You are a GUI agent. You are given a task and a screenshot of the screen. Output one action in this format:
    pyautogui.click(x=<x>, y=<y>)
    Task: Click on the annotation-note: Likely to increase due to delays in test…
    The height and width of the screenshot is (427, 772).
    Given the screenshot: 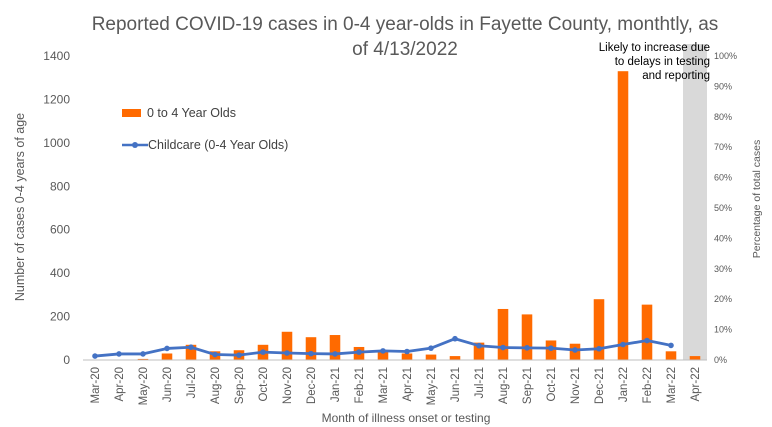 What is the action you would take?
    pyautogui.click(x=635, y=62)
    